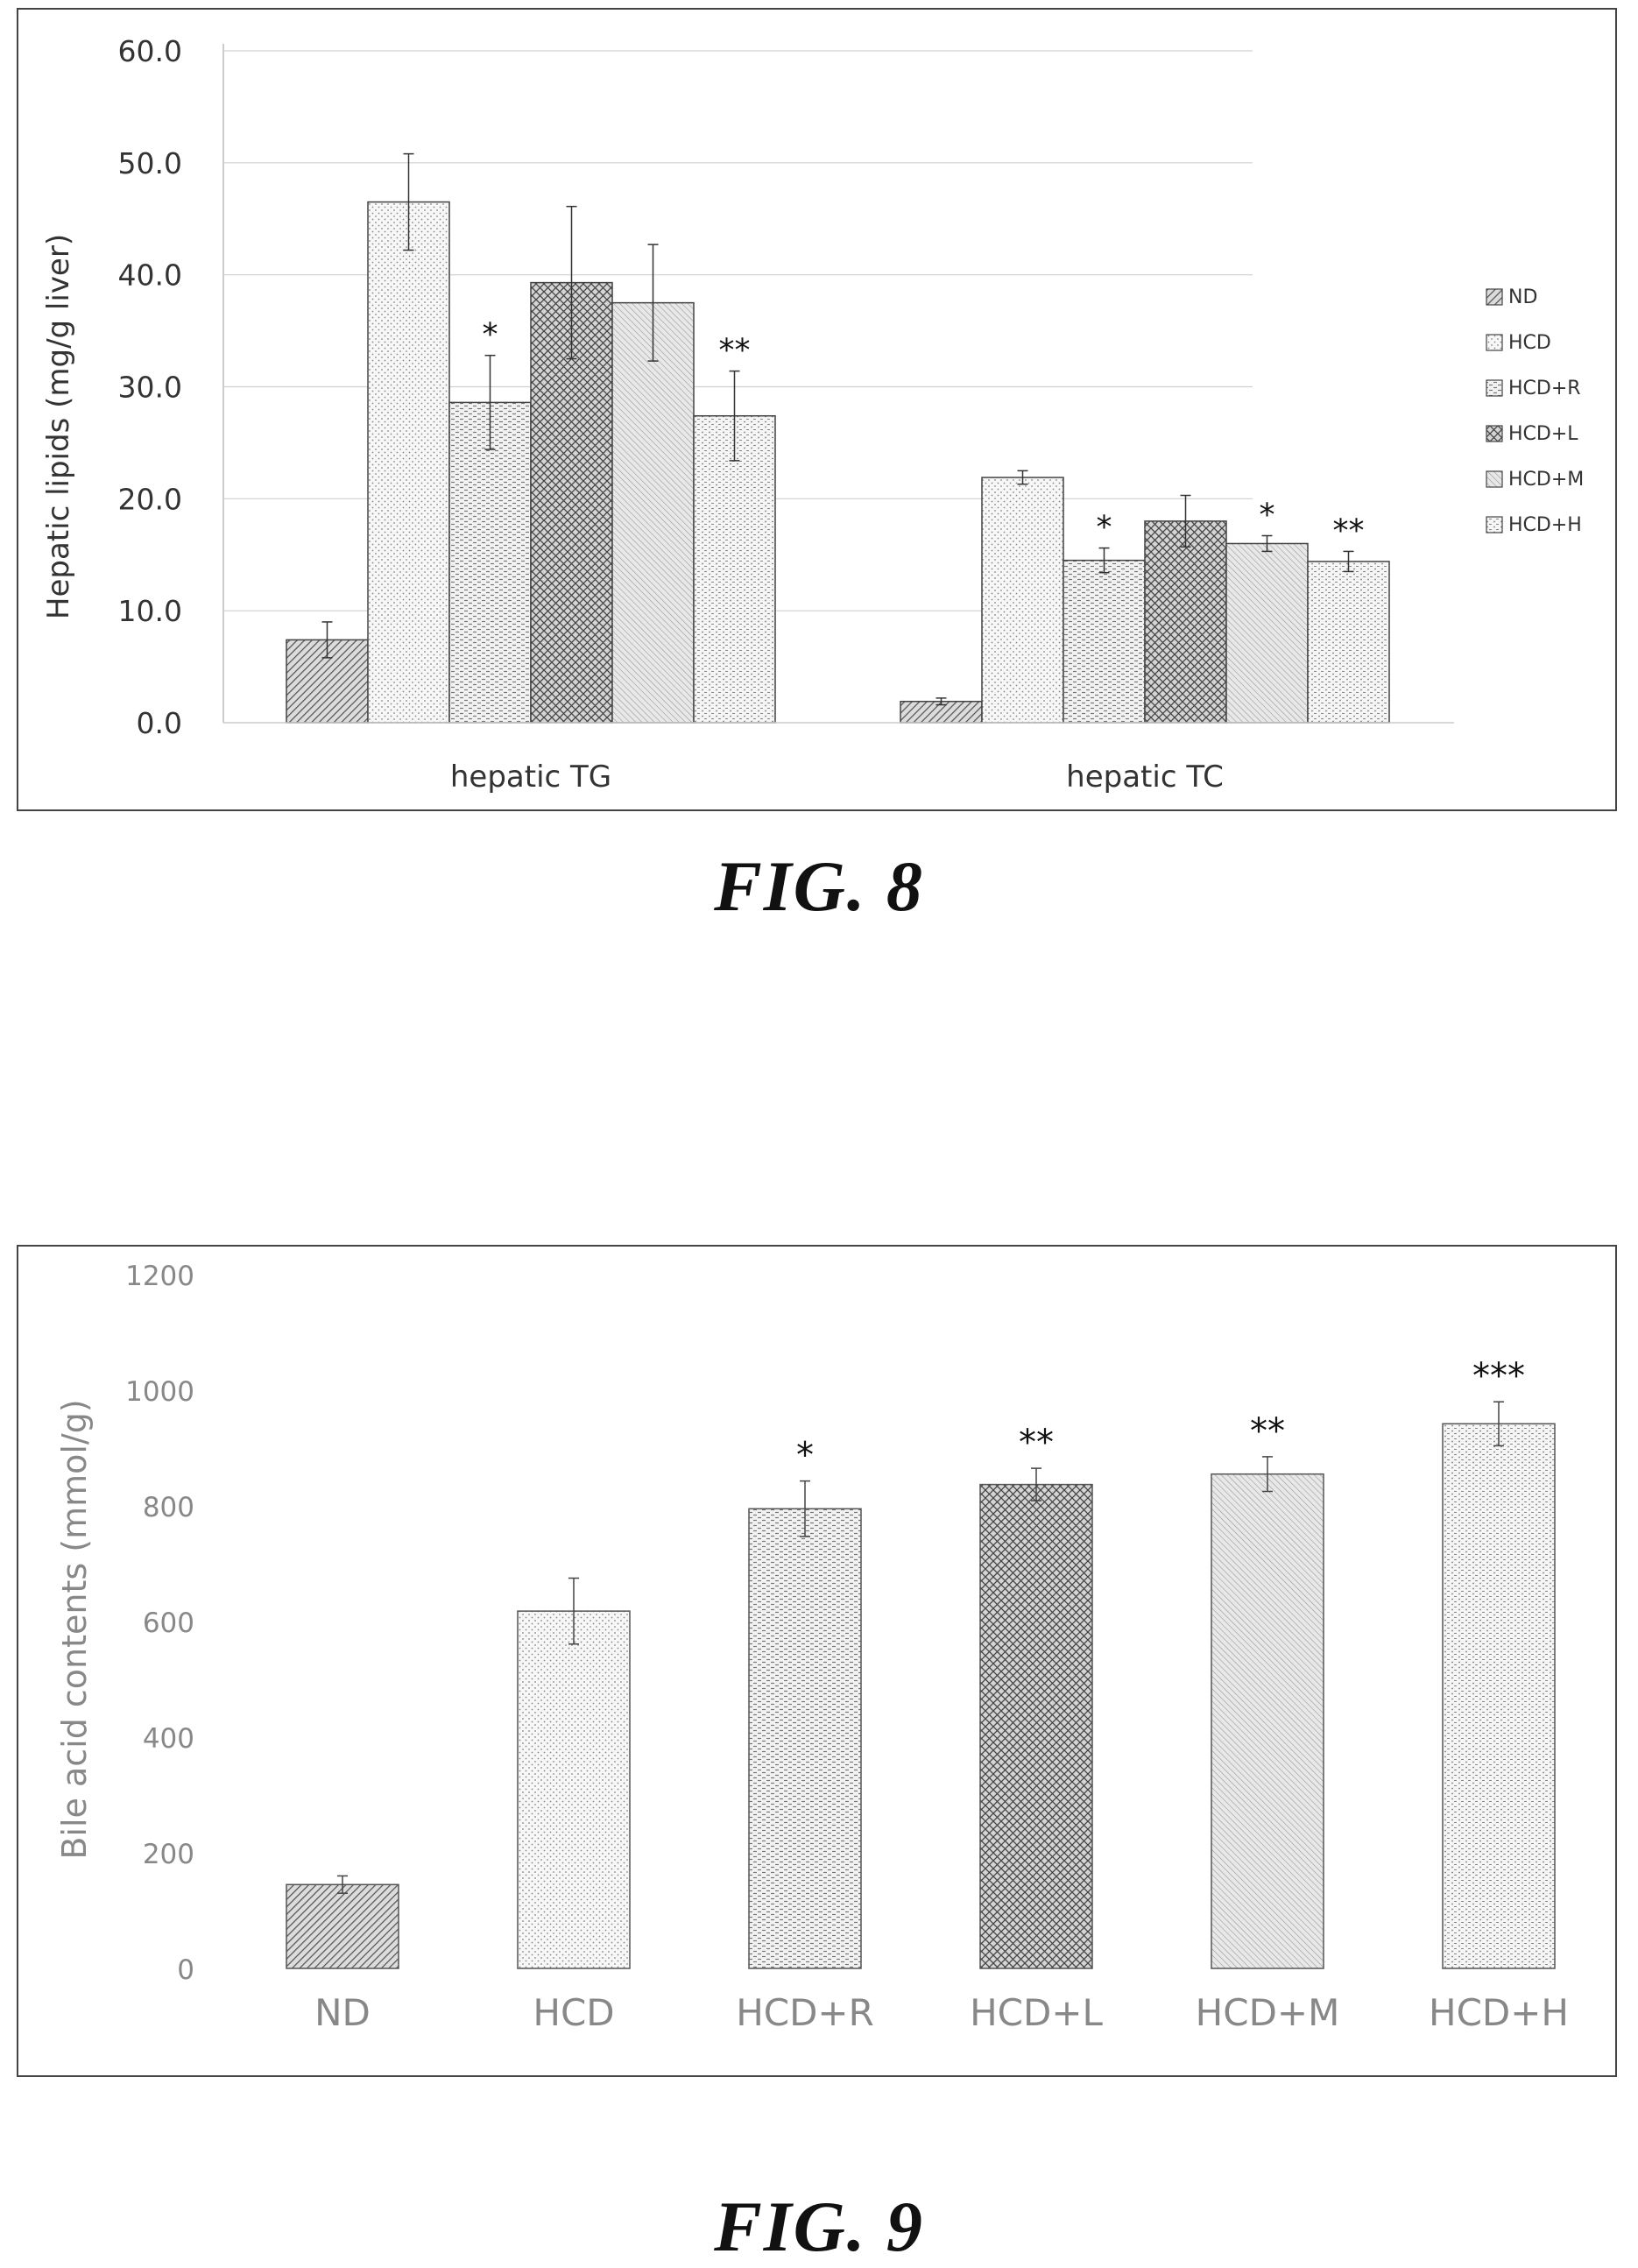 The width and height of the screenshot is (1638, 2268). Describe the element at coordinates (74, 1629) in the screenshot. I see `y-axis-title: Bile acid contents (mmol/g)` at that location.